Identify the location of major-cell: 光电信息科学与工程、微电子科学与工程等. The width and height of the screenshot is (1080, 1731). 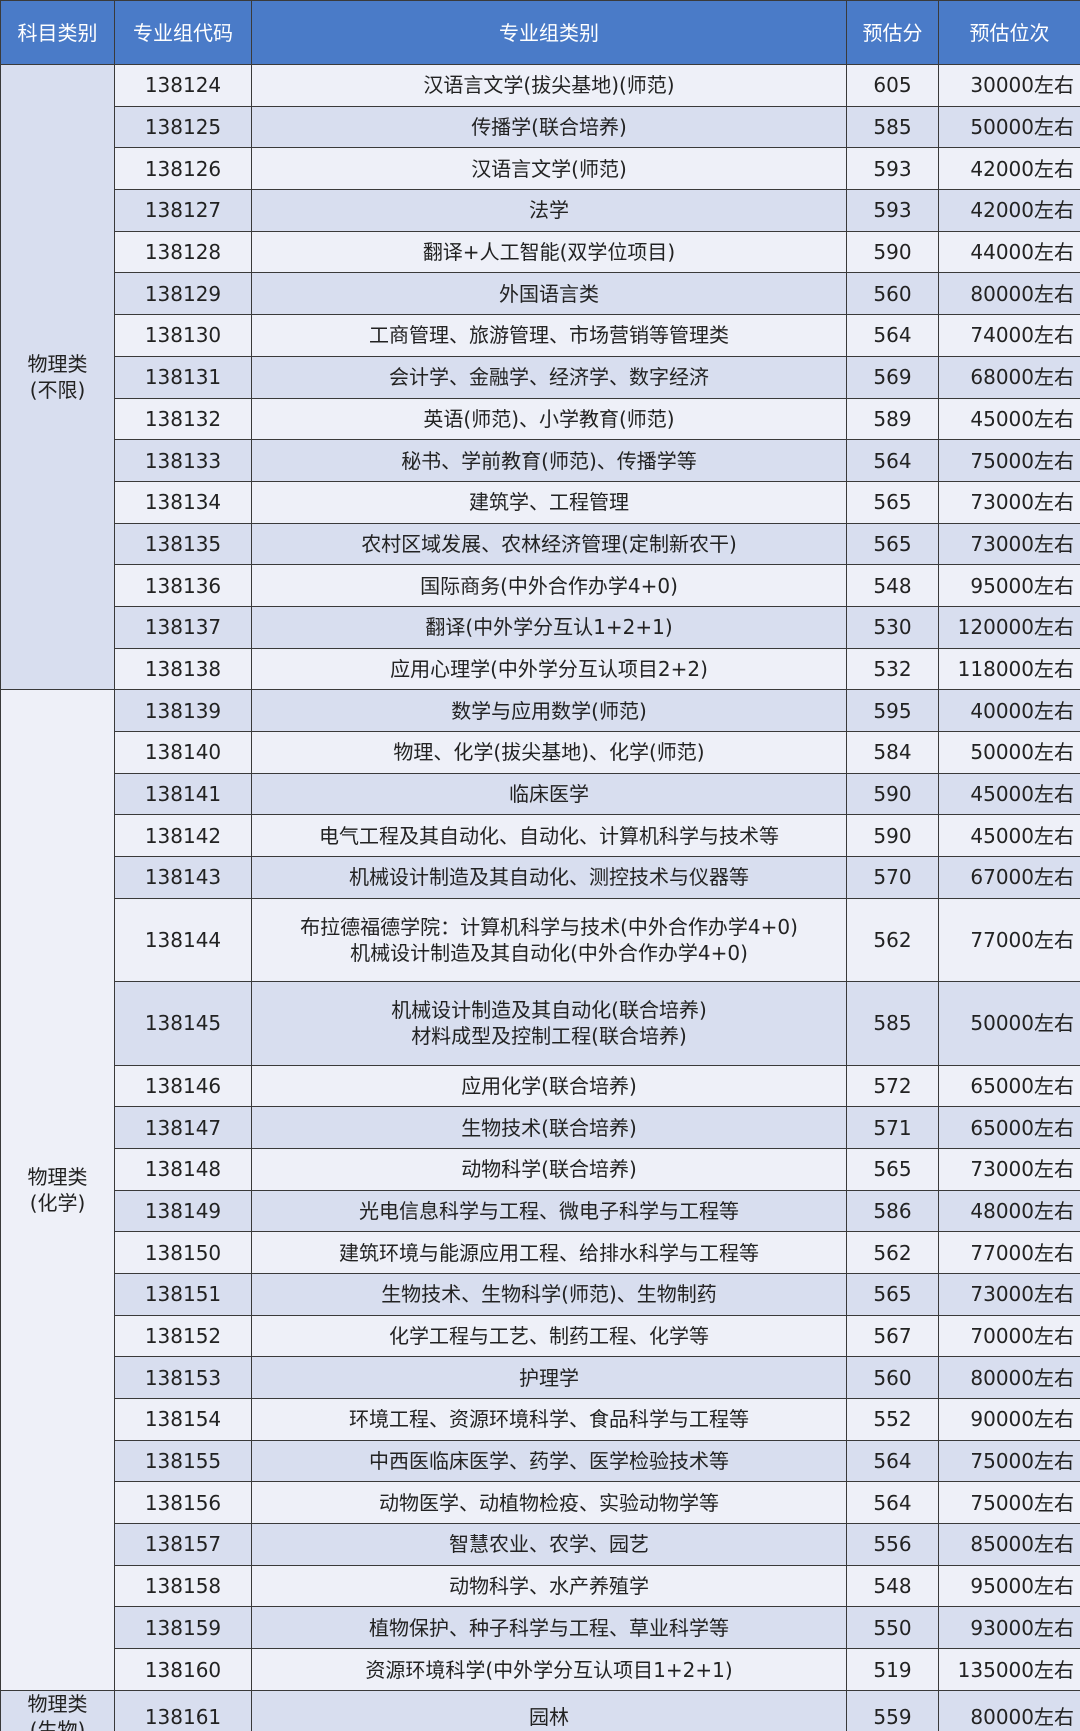
(549, 1211).